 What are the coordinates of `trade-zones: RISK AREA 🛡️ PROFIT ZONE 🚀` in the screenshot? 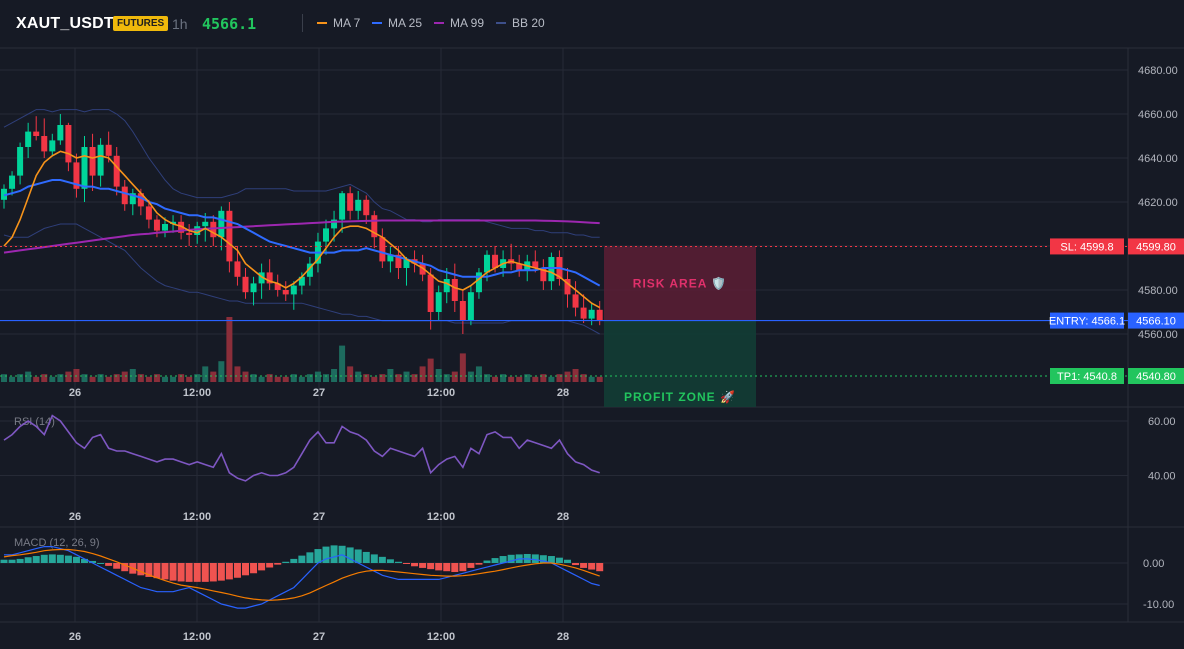 It's located at (680, 326).